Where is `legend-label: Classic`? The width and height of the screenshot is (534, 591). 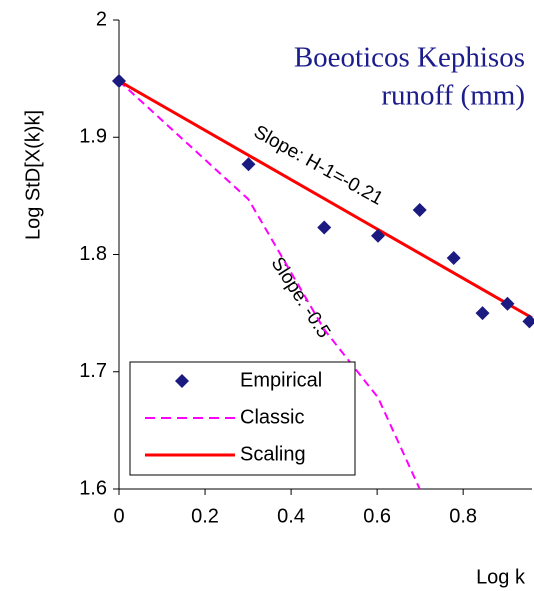 legend-label: Classic is located at coordinates (272, 417).